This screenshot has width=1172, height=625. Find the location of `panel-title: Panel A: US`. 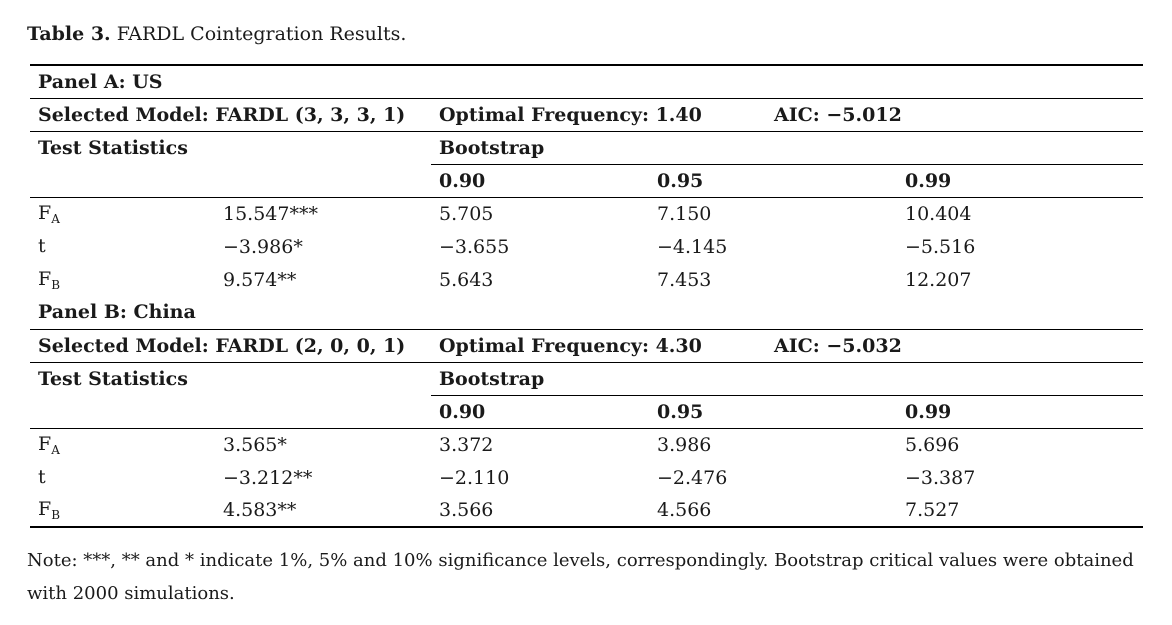

panel-title: Panel A: US is located at coordinates (587, 81).